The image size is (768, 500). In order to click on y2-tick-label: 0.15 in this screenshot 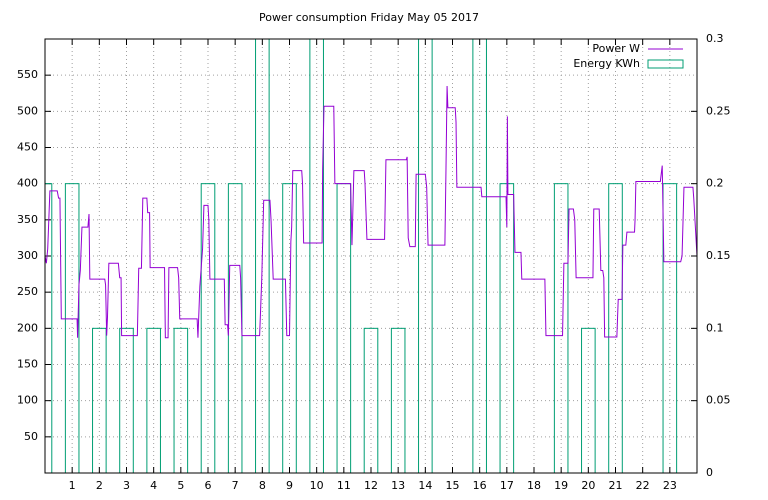, I will do `click(718, 255)`.